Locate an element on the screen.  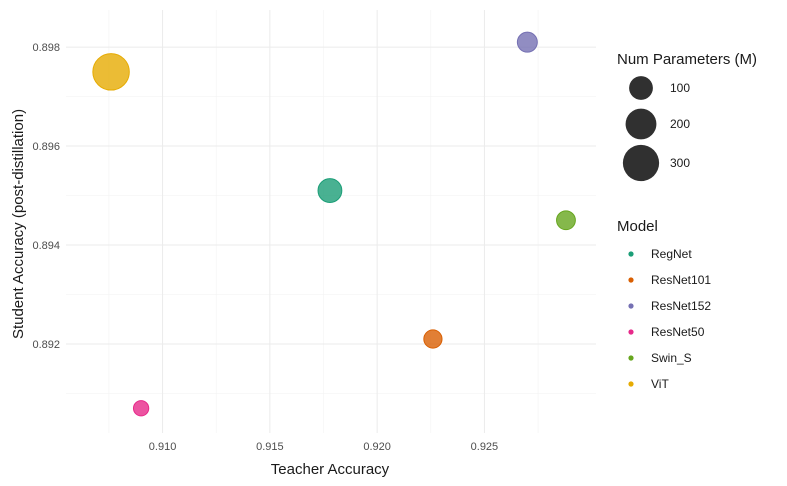
y-tick-label: 0.894 is located at coordinates (46, 246).